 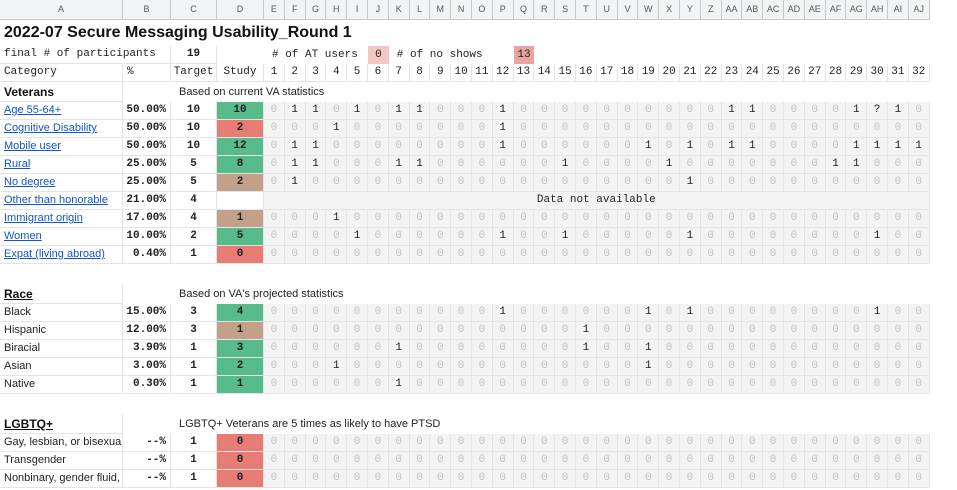 I want to click on participants-value: 19, so click(x=194, y=55).